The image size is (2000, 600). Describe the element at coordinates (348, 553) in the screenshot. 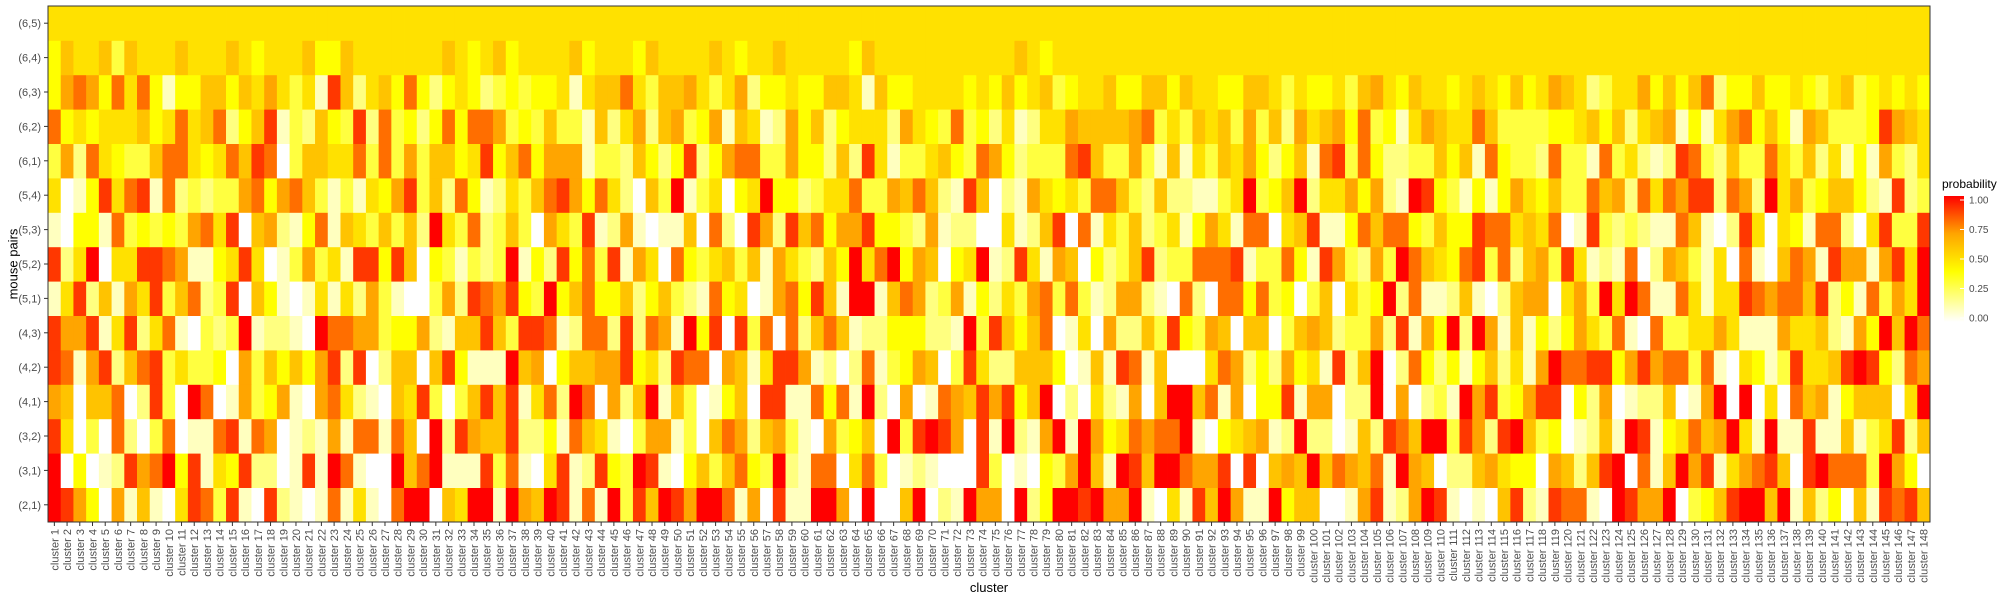

I see `x-tick-label: cluster 24` at that location.